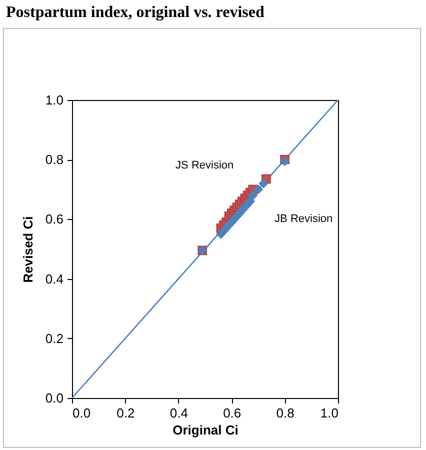  Describe the element at coordinates (232, 413) in the screenshot. I see `x-tick-label: 0.6` at that location.